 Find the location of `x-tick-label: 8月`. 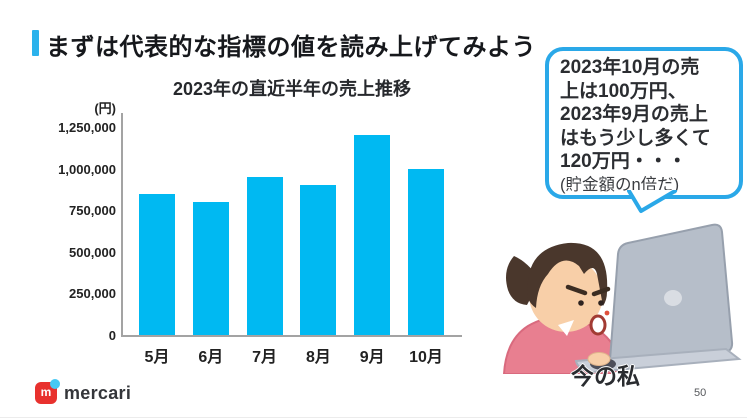

x-tick-label: 8月 is located at coordinates (318, 357).